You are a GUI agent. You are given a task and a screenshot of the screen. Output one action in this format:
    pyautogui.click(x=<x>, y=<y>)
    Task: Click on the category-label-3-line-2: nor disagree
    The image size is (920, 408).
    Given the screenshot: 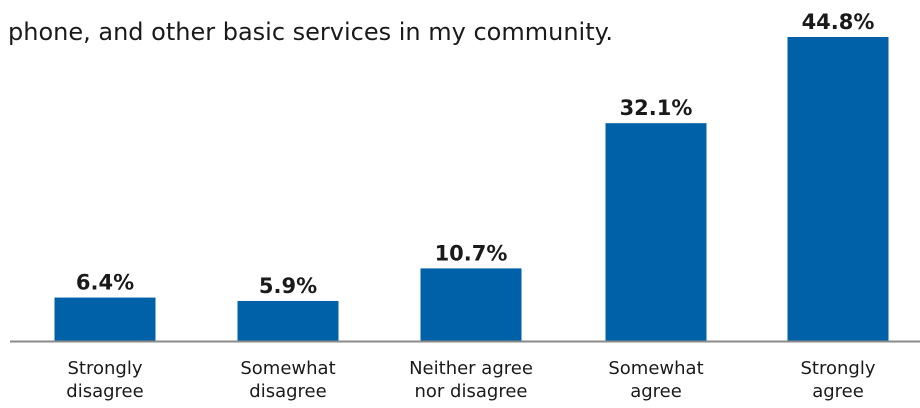 What is the action you would take?
    pyautogui.click(x=471, y=391)
    